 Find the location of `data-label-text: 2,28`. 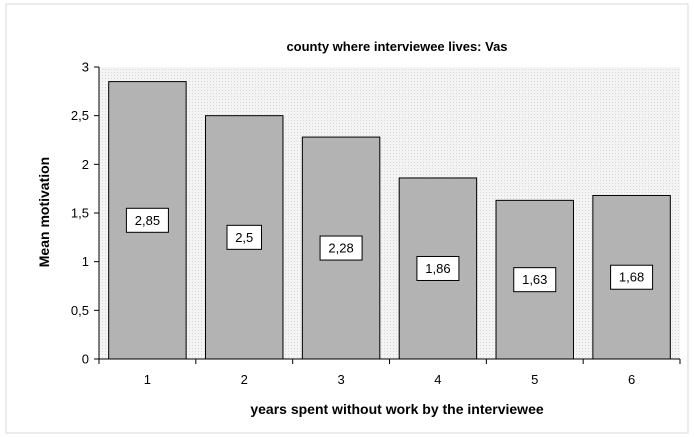

data-label-text: 2,28 is located at coordinates (340, 248).